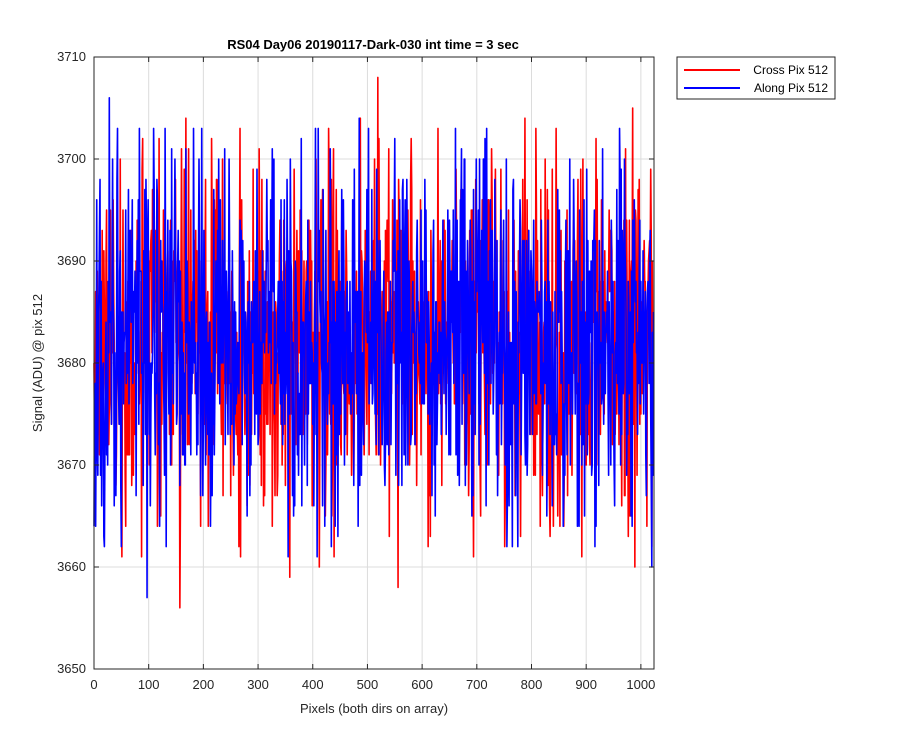 Image resolution: width=900 pixels, height=750 pixels. What do you see at coordinates (477, 684) in the screenshot?
I see `x-tick-label: 700` at bounding box center [477, 684].